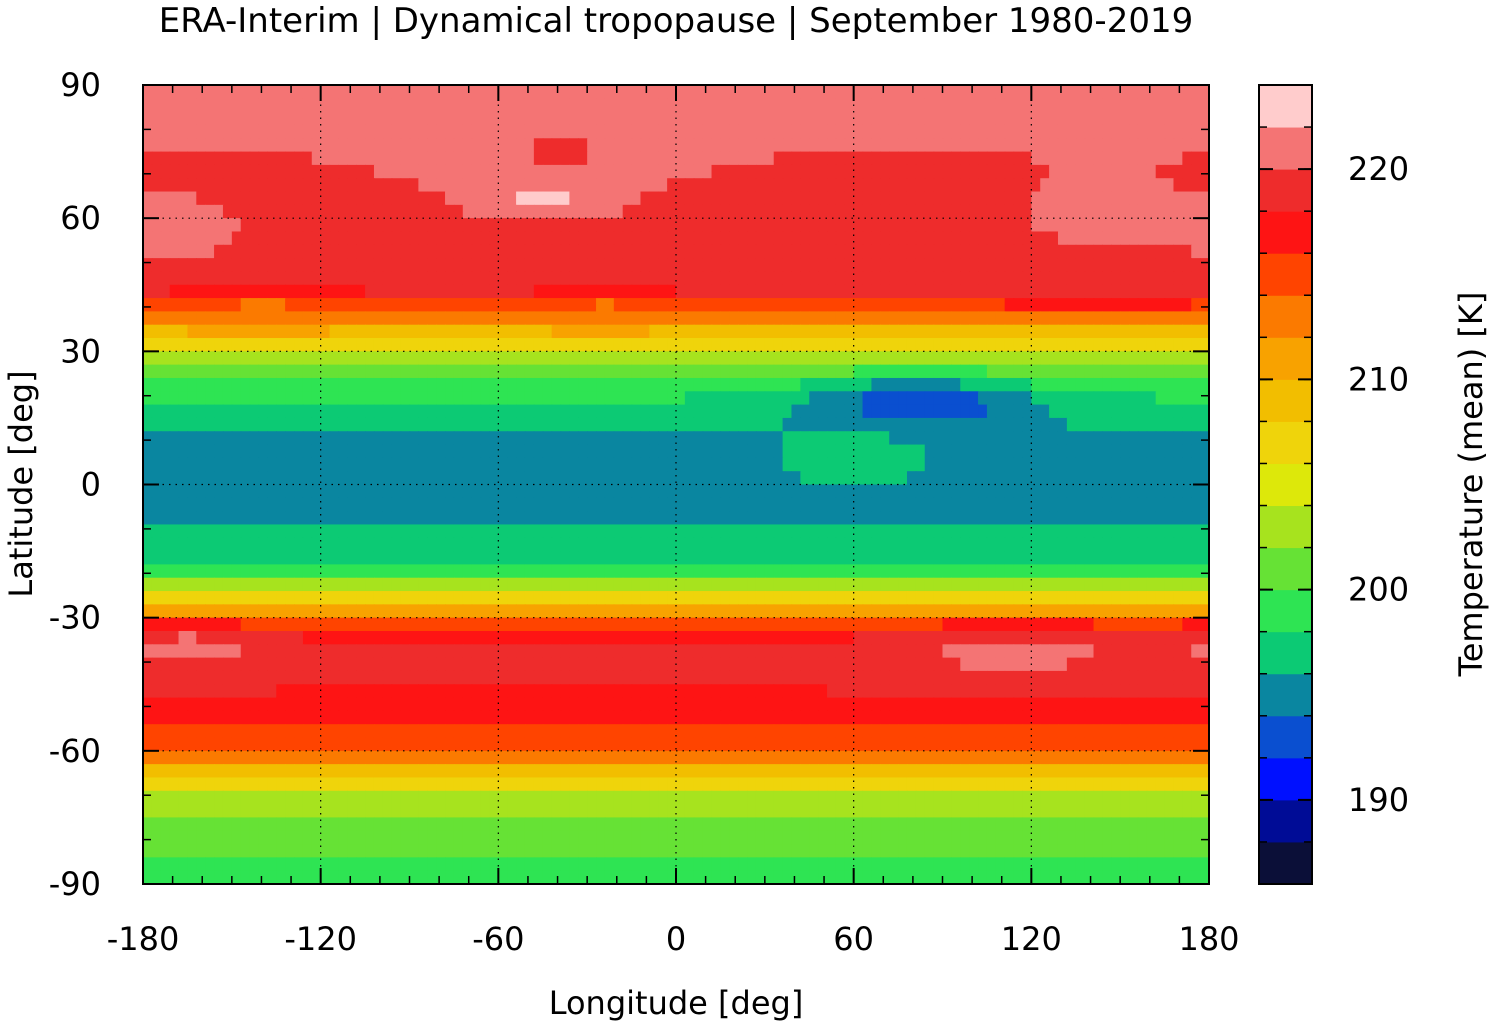 This screenshot has width=1494, height=1029. Describe the element at coordinates (414, 305) in the screenshot. I see `heatmap-cell-1950` at that location.